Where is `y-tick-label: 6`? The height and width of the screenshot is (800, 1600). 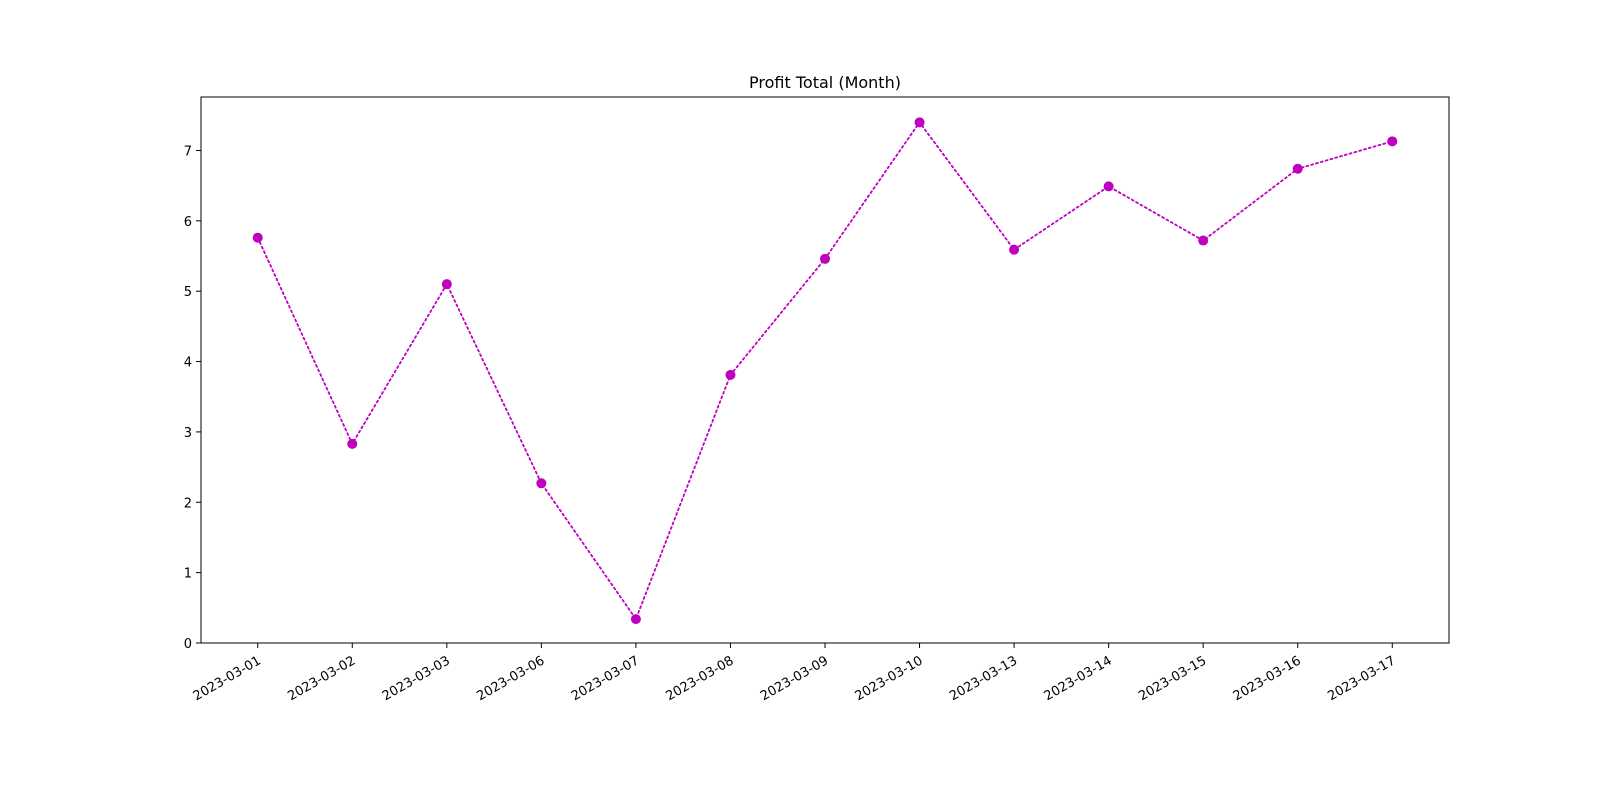 y-tick-label: 6 is located at coordinates (188, 222).